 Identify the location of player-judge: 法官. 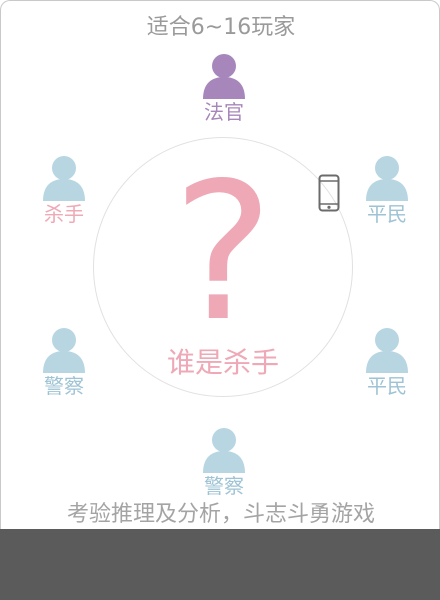
(224, 90).